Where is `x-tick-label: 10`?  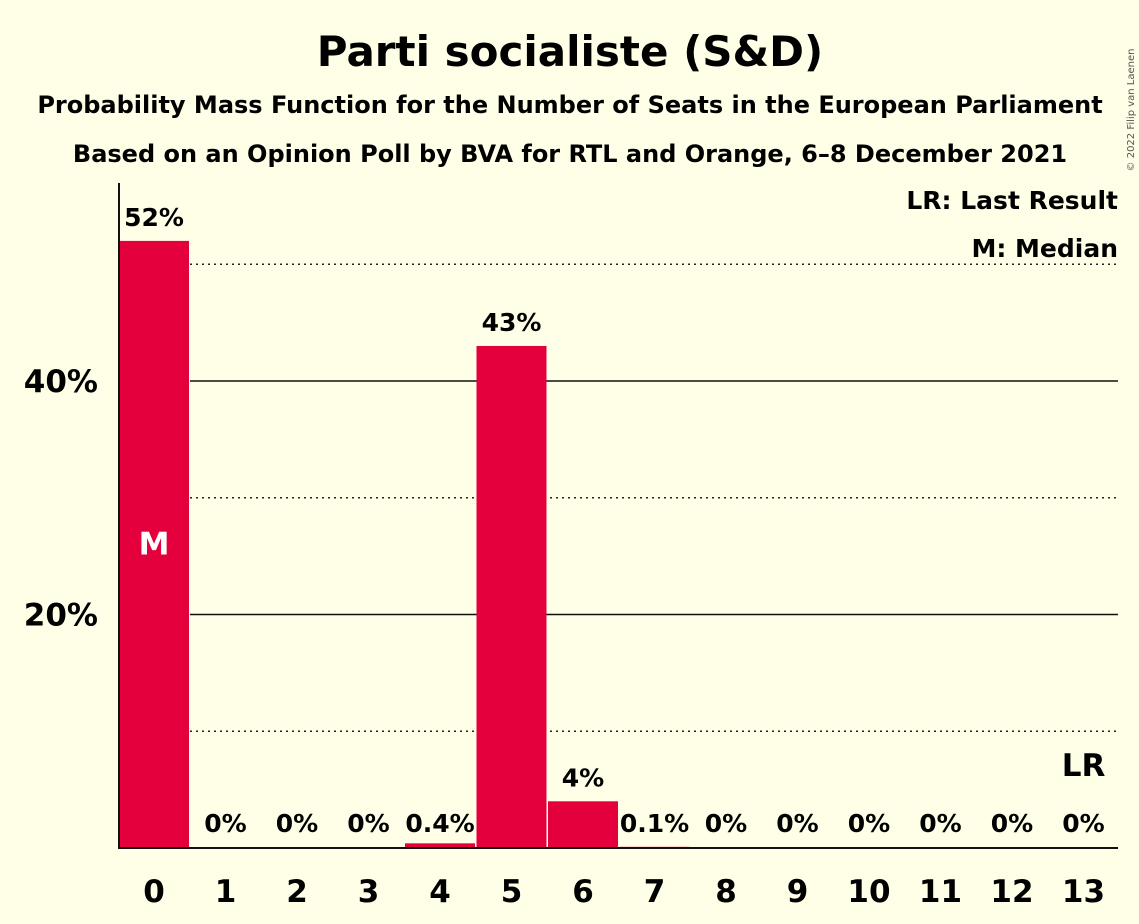
x-tick-label: 10 is located at coordinates (868, 892).